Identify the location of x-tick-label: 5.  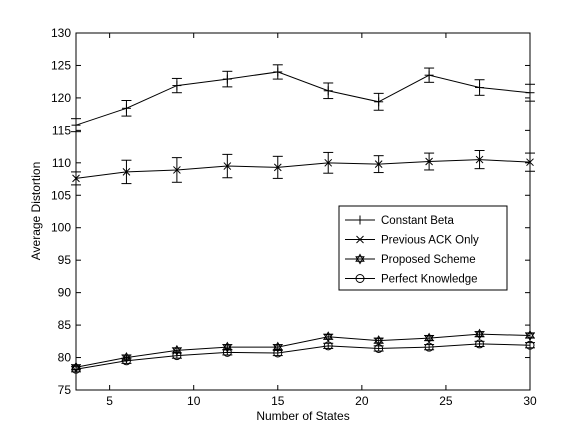
(109, 401).